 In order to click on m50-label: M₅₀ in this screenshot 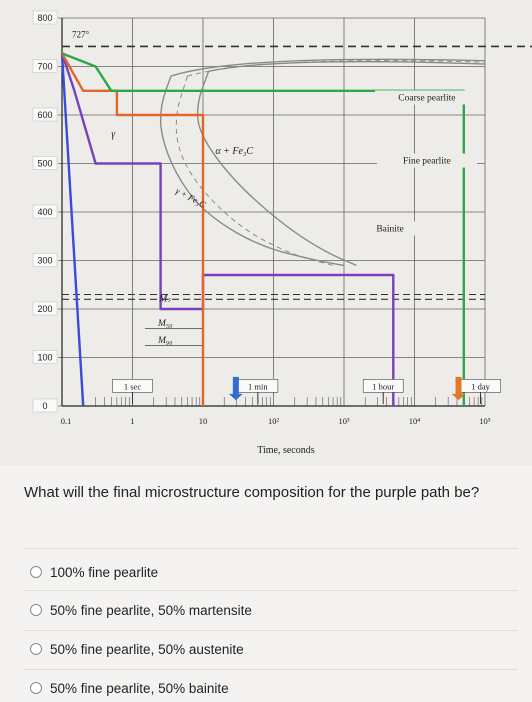, I will do `click(165, 324)`.